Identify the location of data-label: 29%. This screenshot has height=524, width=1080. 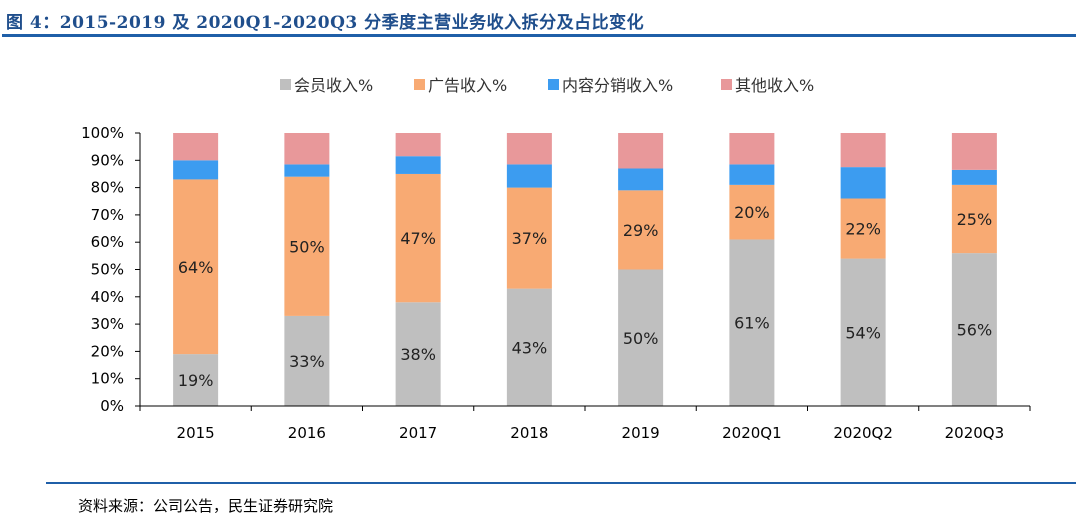
(641, 230).